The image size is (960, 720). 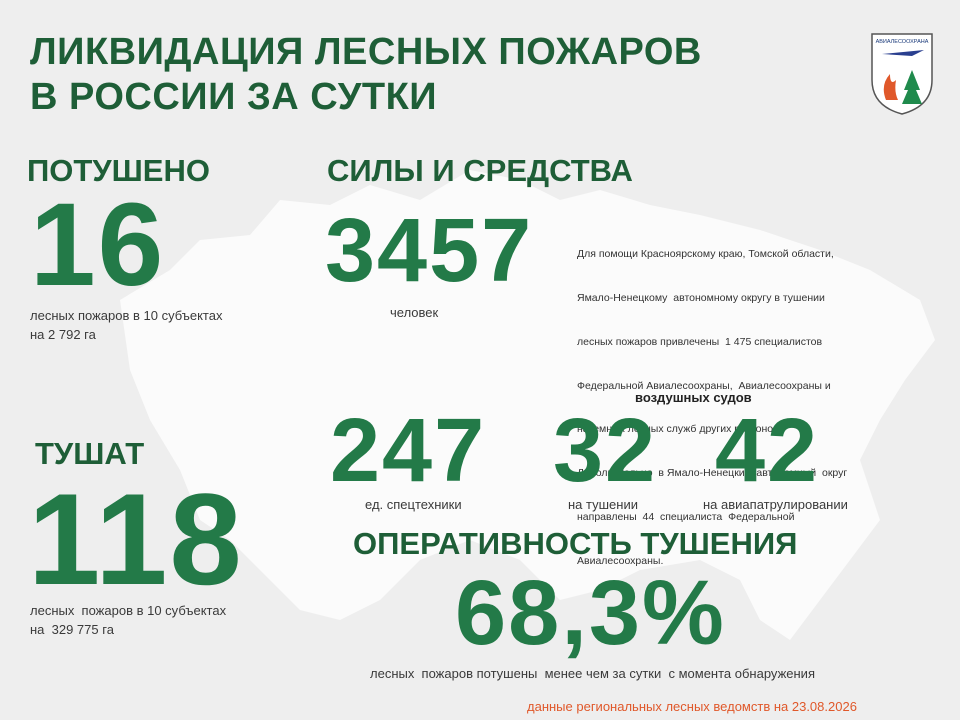 What do you see at coordinates (767, 451) in the screenshot?
I see `big-number: 42` at bounding box center [767, 451].